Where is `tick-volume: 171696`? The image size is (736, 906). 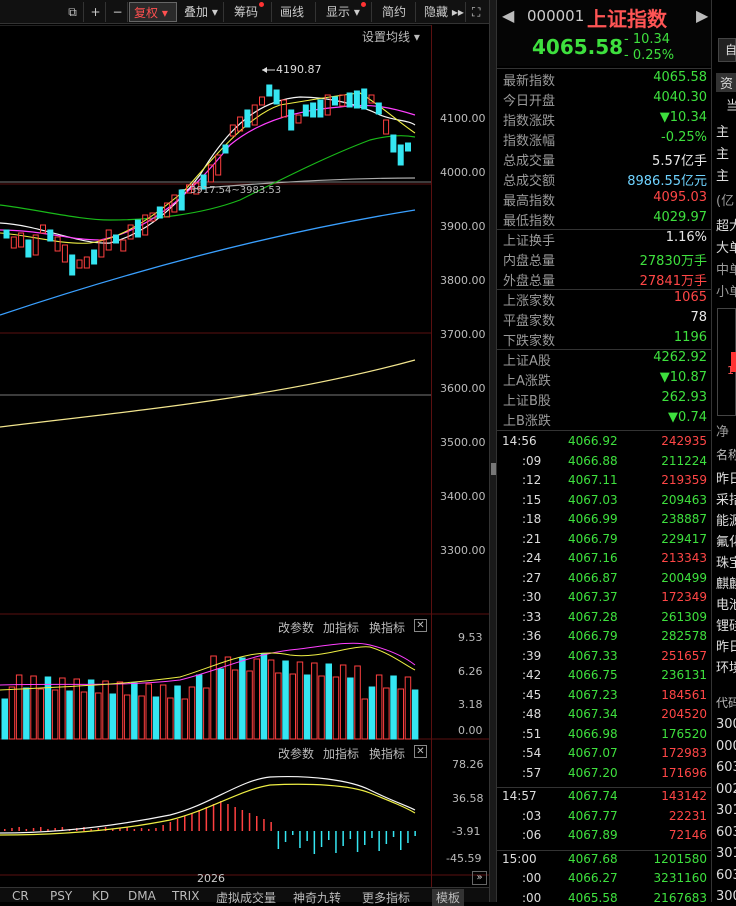 tick-volume: 171696 is located at coordinates (684, 772).